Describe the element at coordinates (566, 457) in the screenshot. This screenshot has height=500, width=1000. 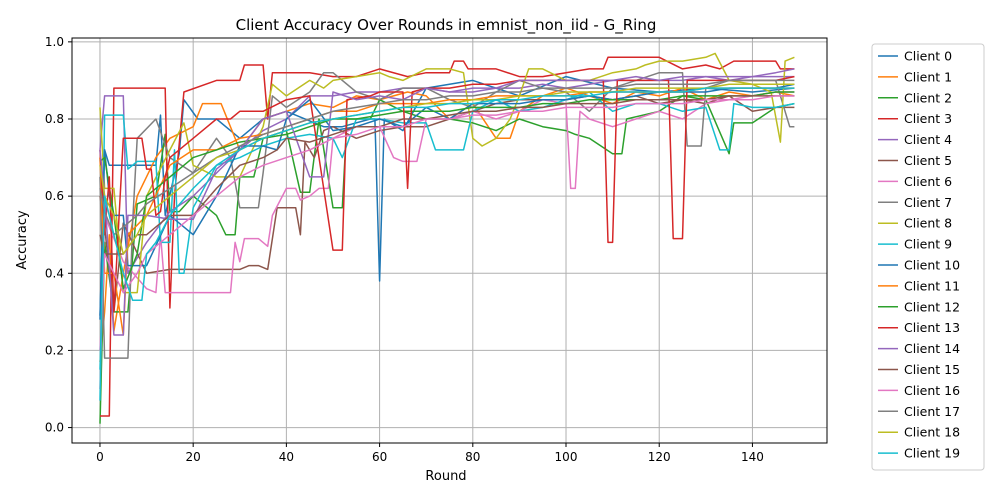
I see `x-tick-label: 100` at that location.